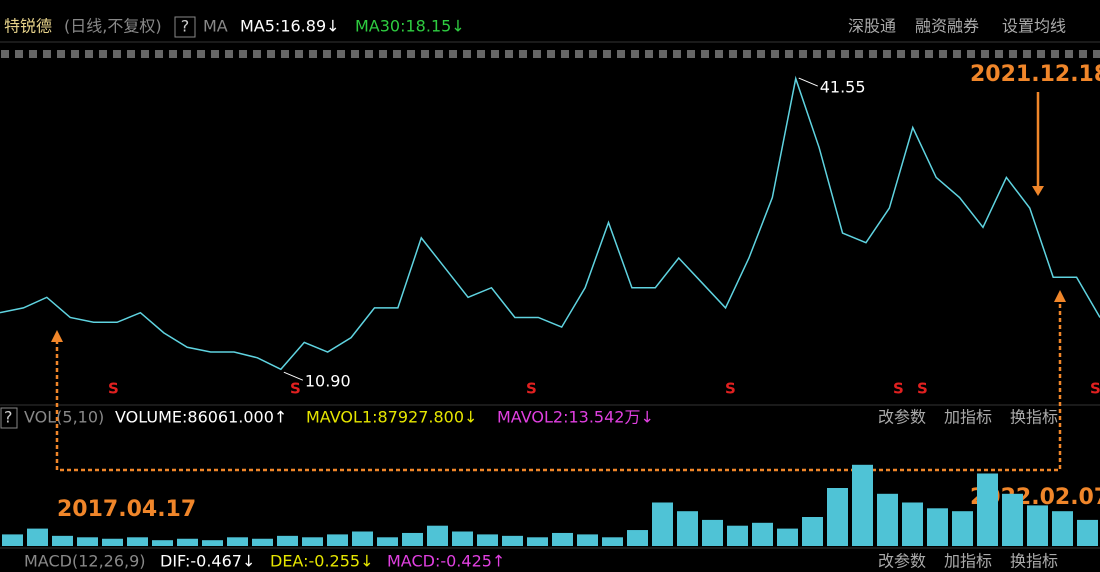  Describe the element at coordinates (290, 26) in the screenshot. I see `ma5: MA5:16.89↓` at that location.